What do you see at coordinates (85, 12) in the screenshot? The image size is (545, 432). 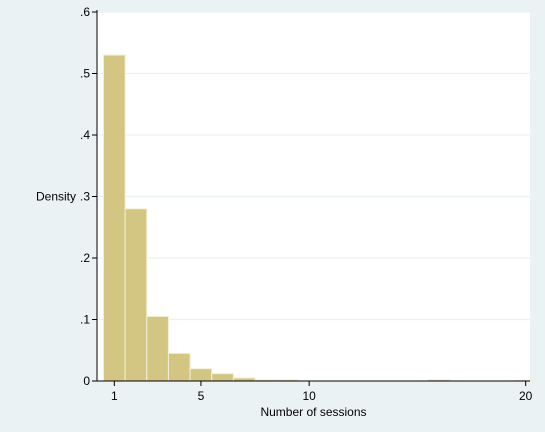 I see `y-tick-label: .6` at bounding box center [85, 12].